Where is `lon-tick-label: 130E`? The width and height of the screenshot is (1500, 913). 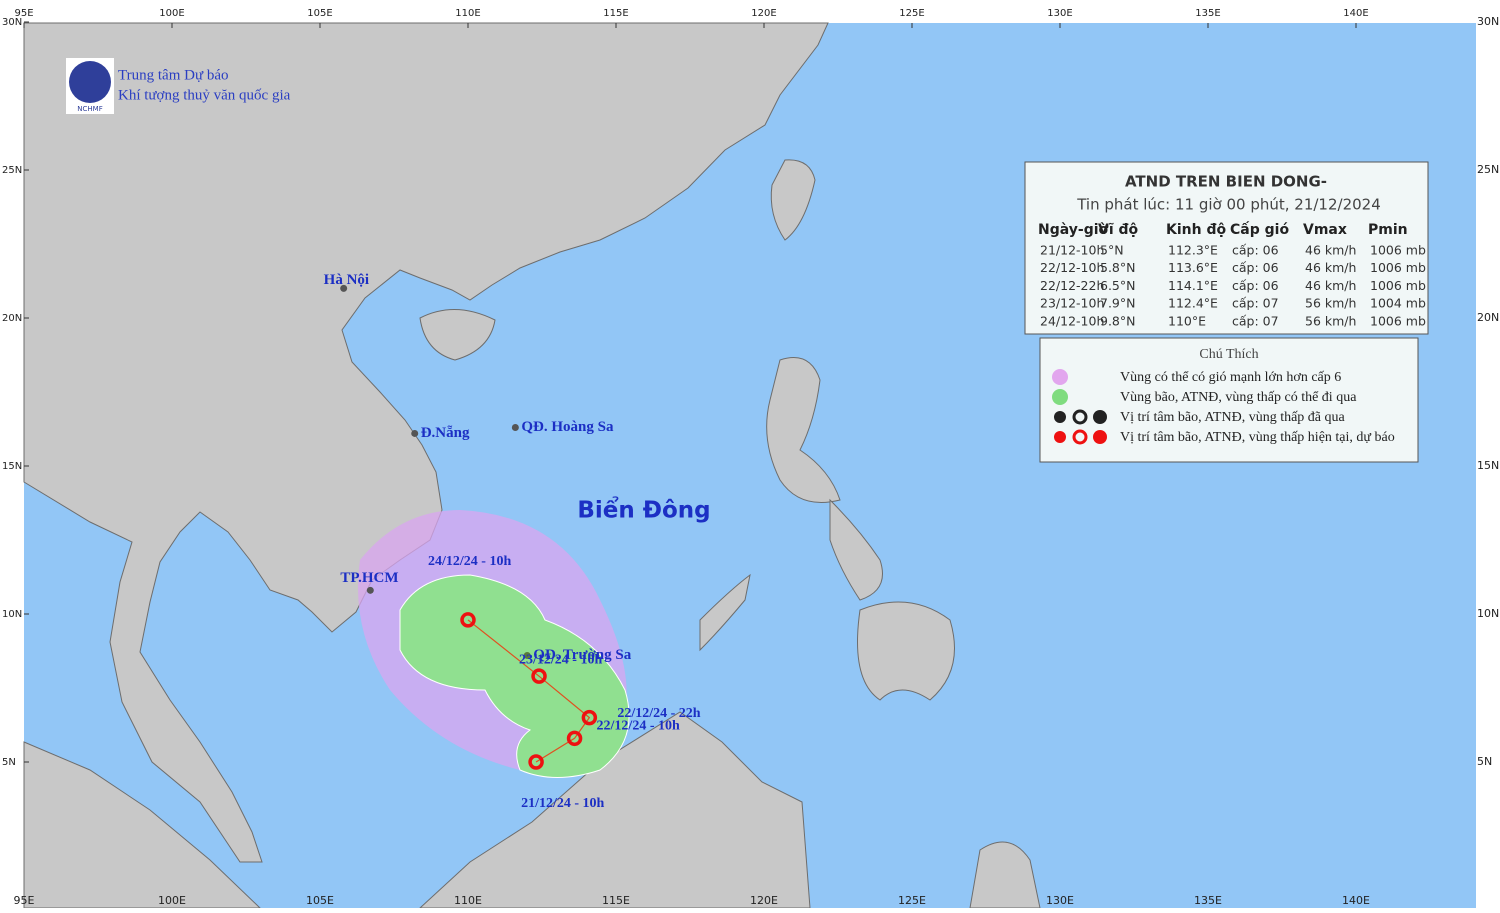 lon-tick-label: 130E is located at coordinates (1059, 13).